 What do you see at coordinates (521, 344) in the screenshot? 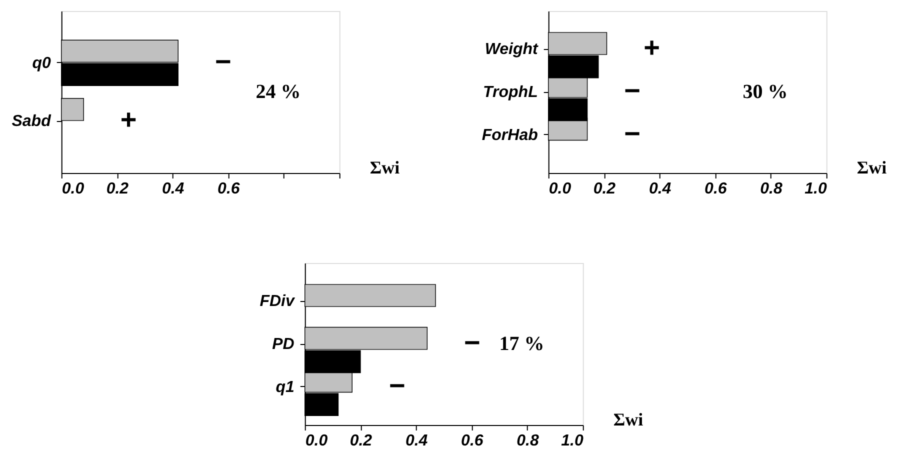
I see `annotation: 17 %` at bounding box center [521, 344].